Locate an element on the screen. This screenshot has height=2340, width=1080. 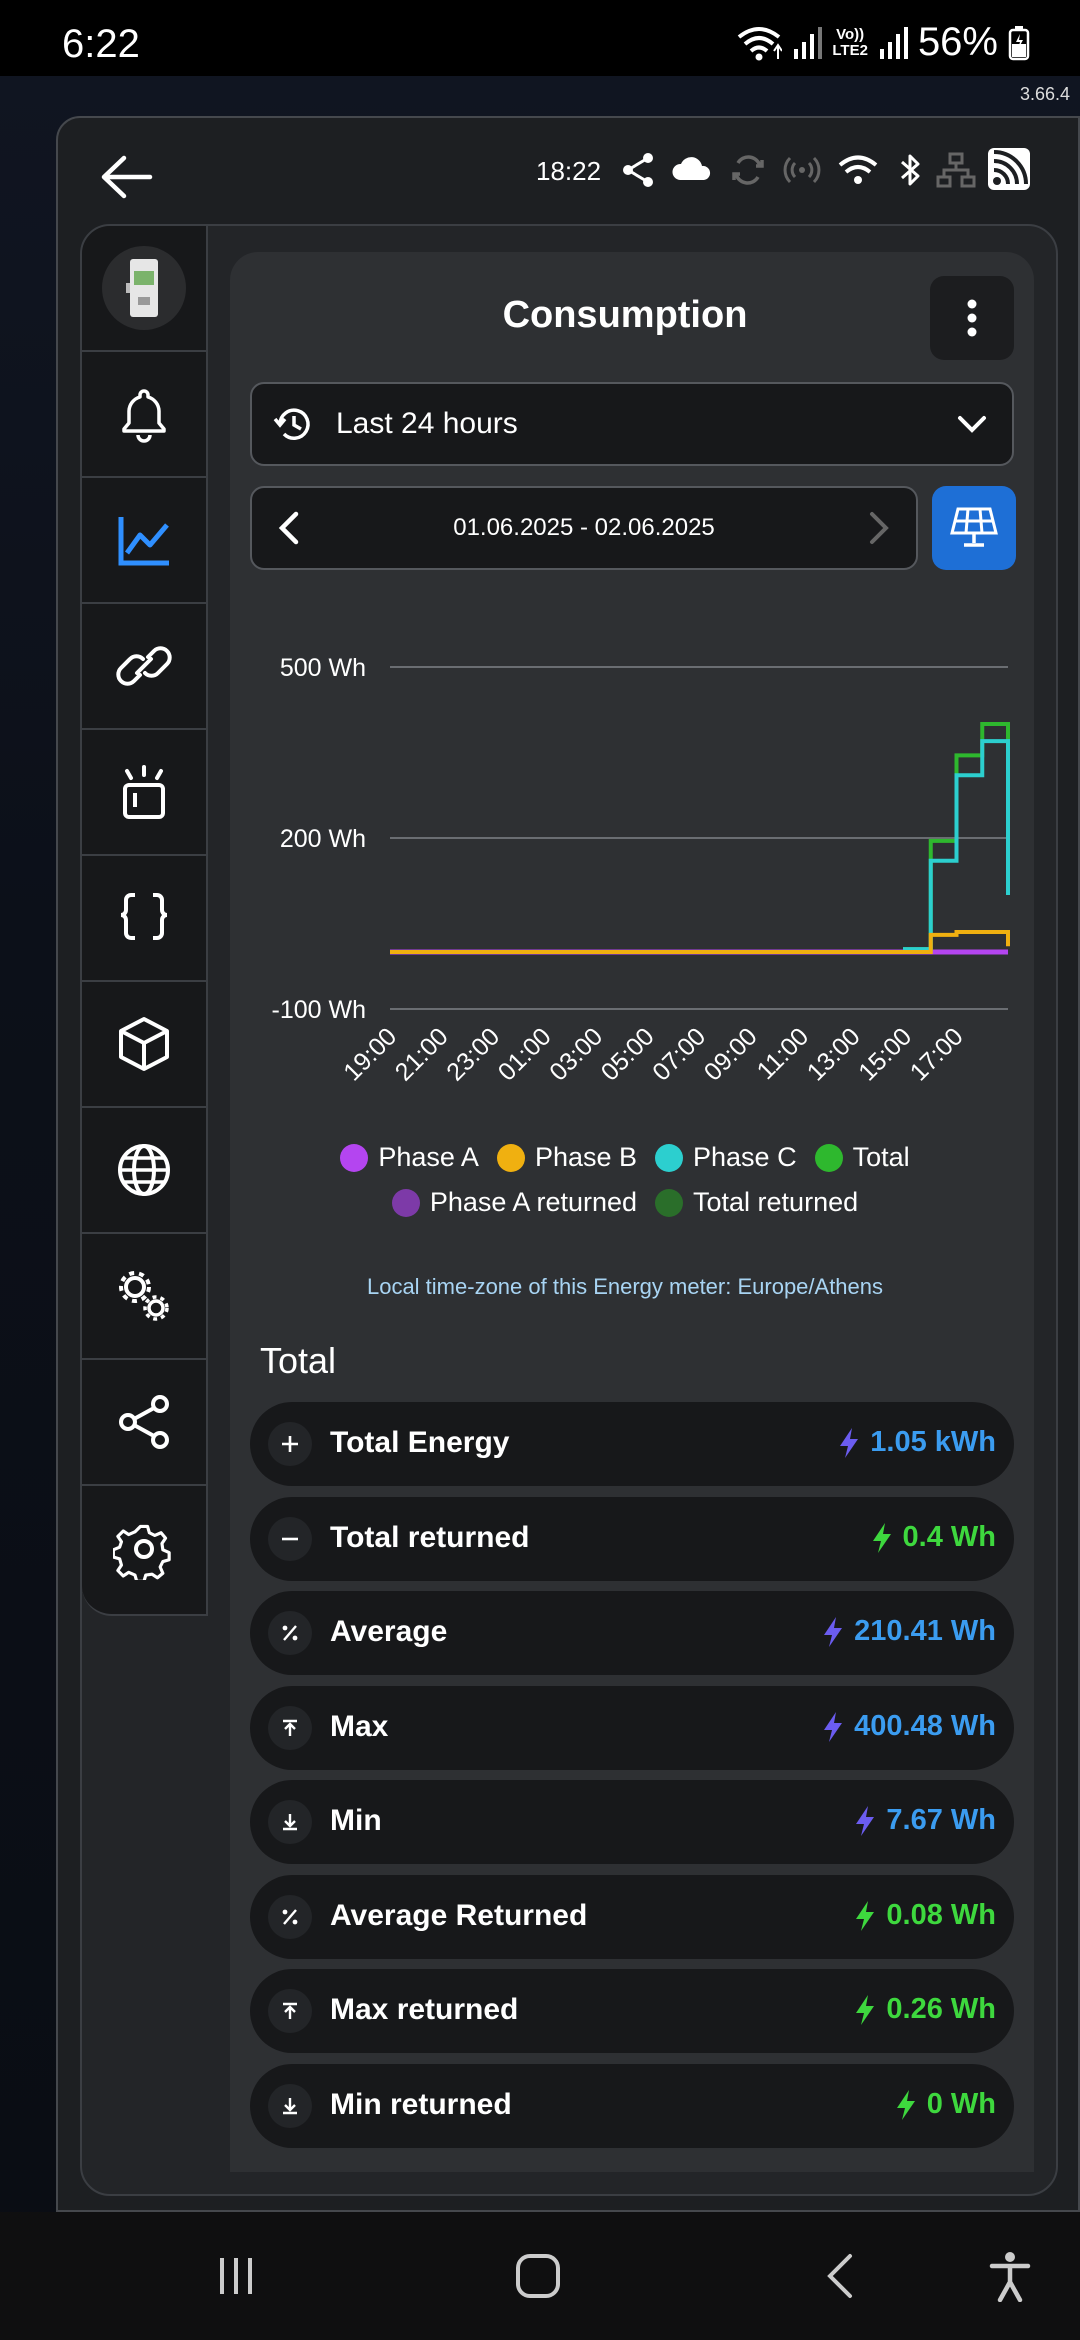
cast-icon is located at coordinates (1009, 169).